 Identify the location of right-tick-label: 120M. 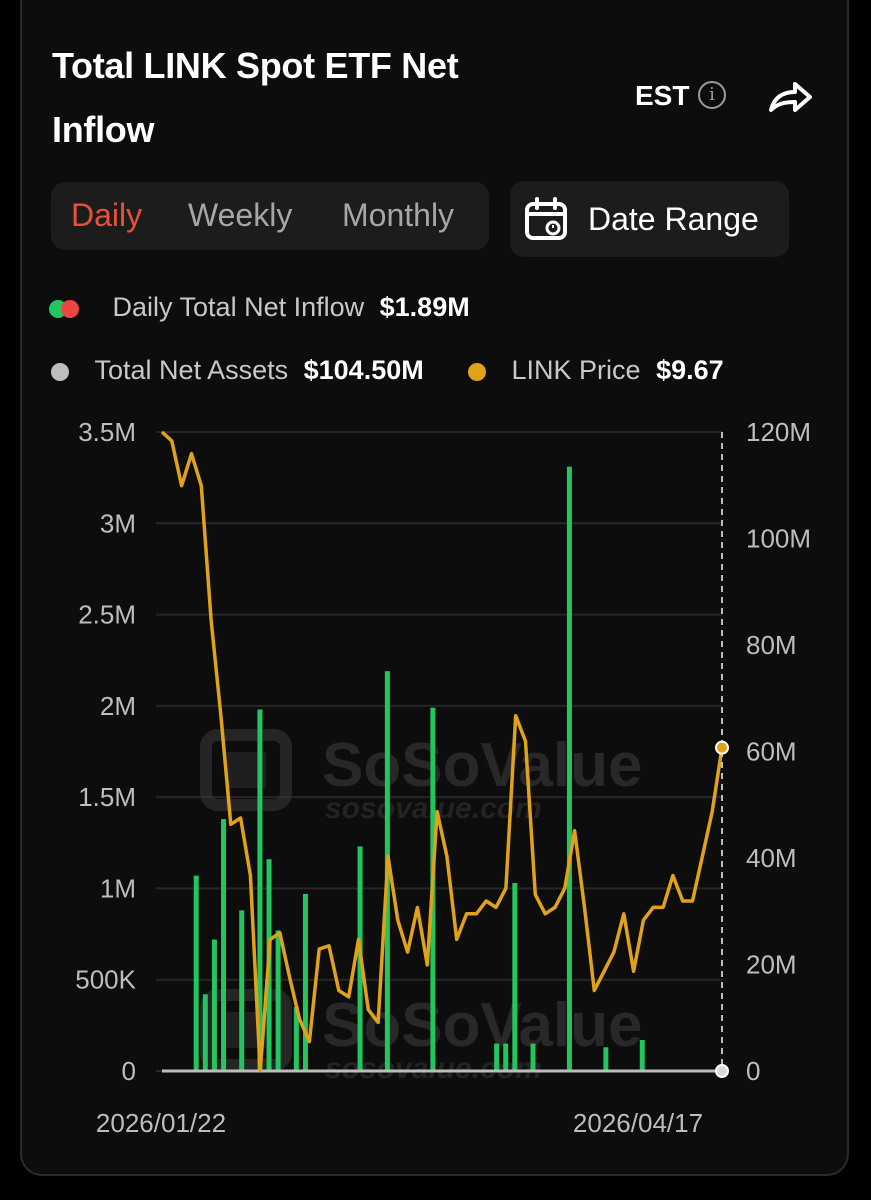
(778, 432).